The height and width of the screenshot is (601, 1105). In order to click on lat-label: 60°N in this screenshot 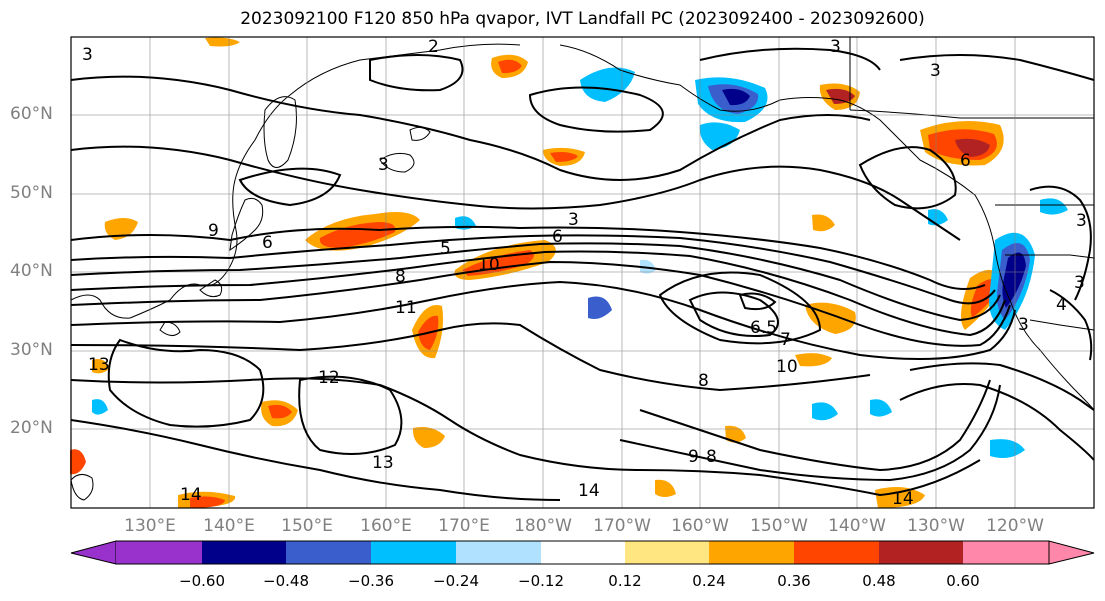, I will do `click(31, 114)`.